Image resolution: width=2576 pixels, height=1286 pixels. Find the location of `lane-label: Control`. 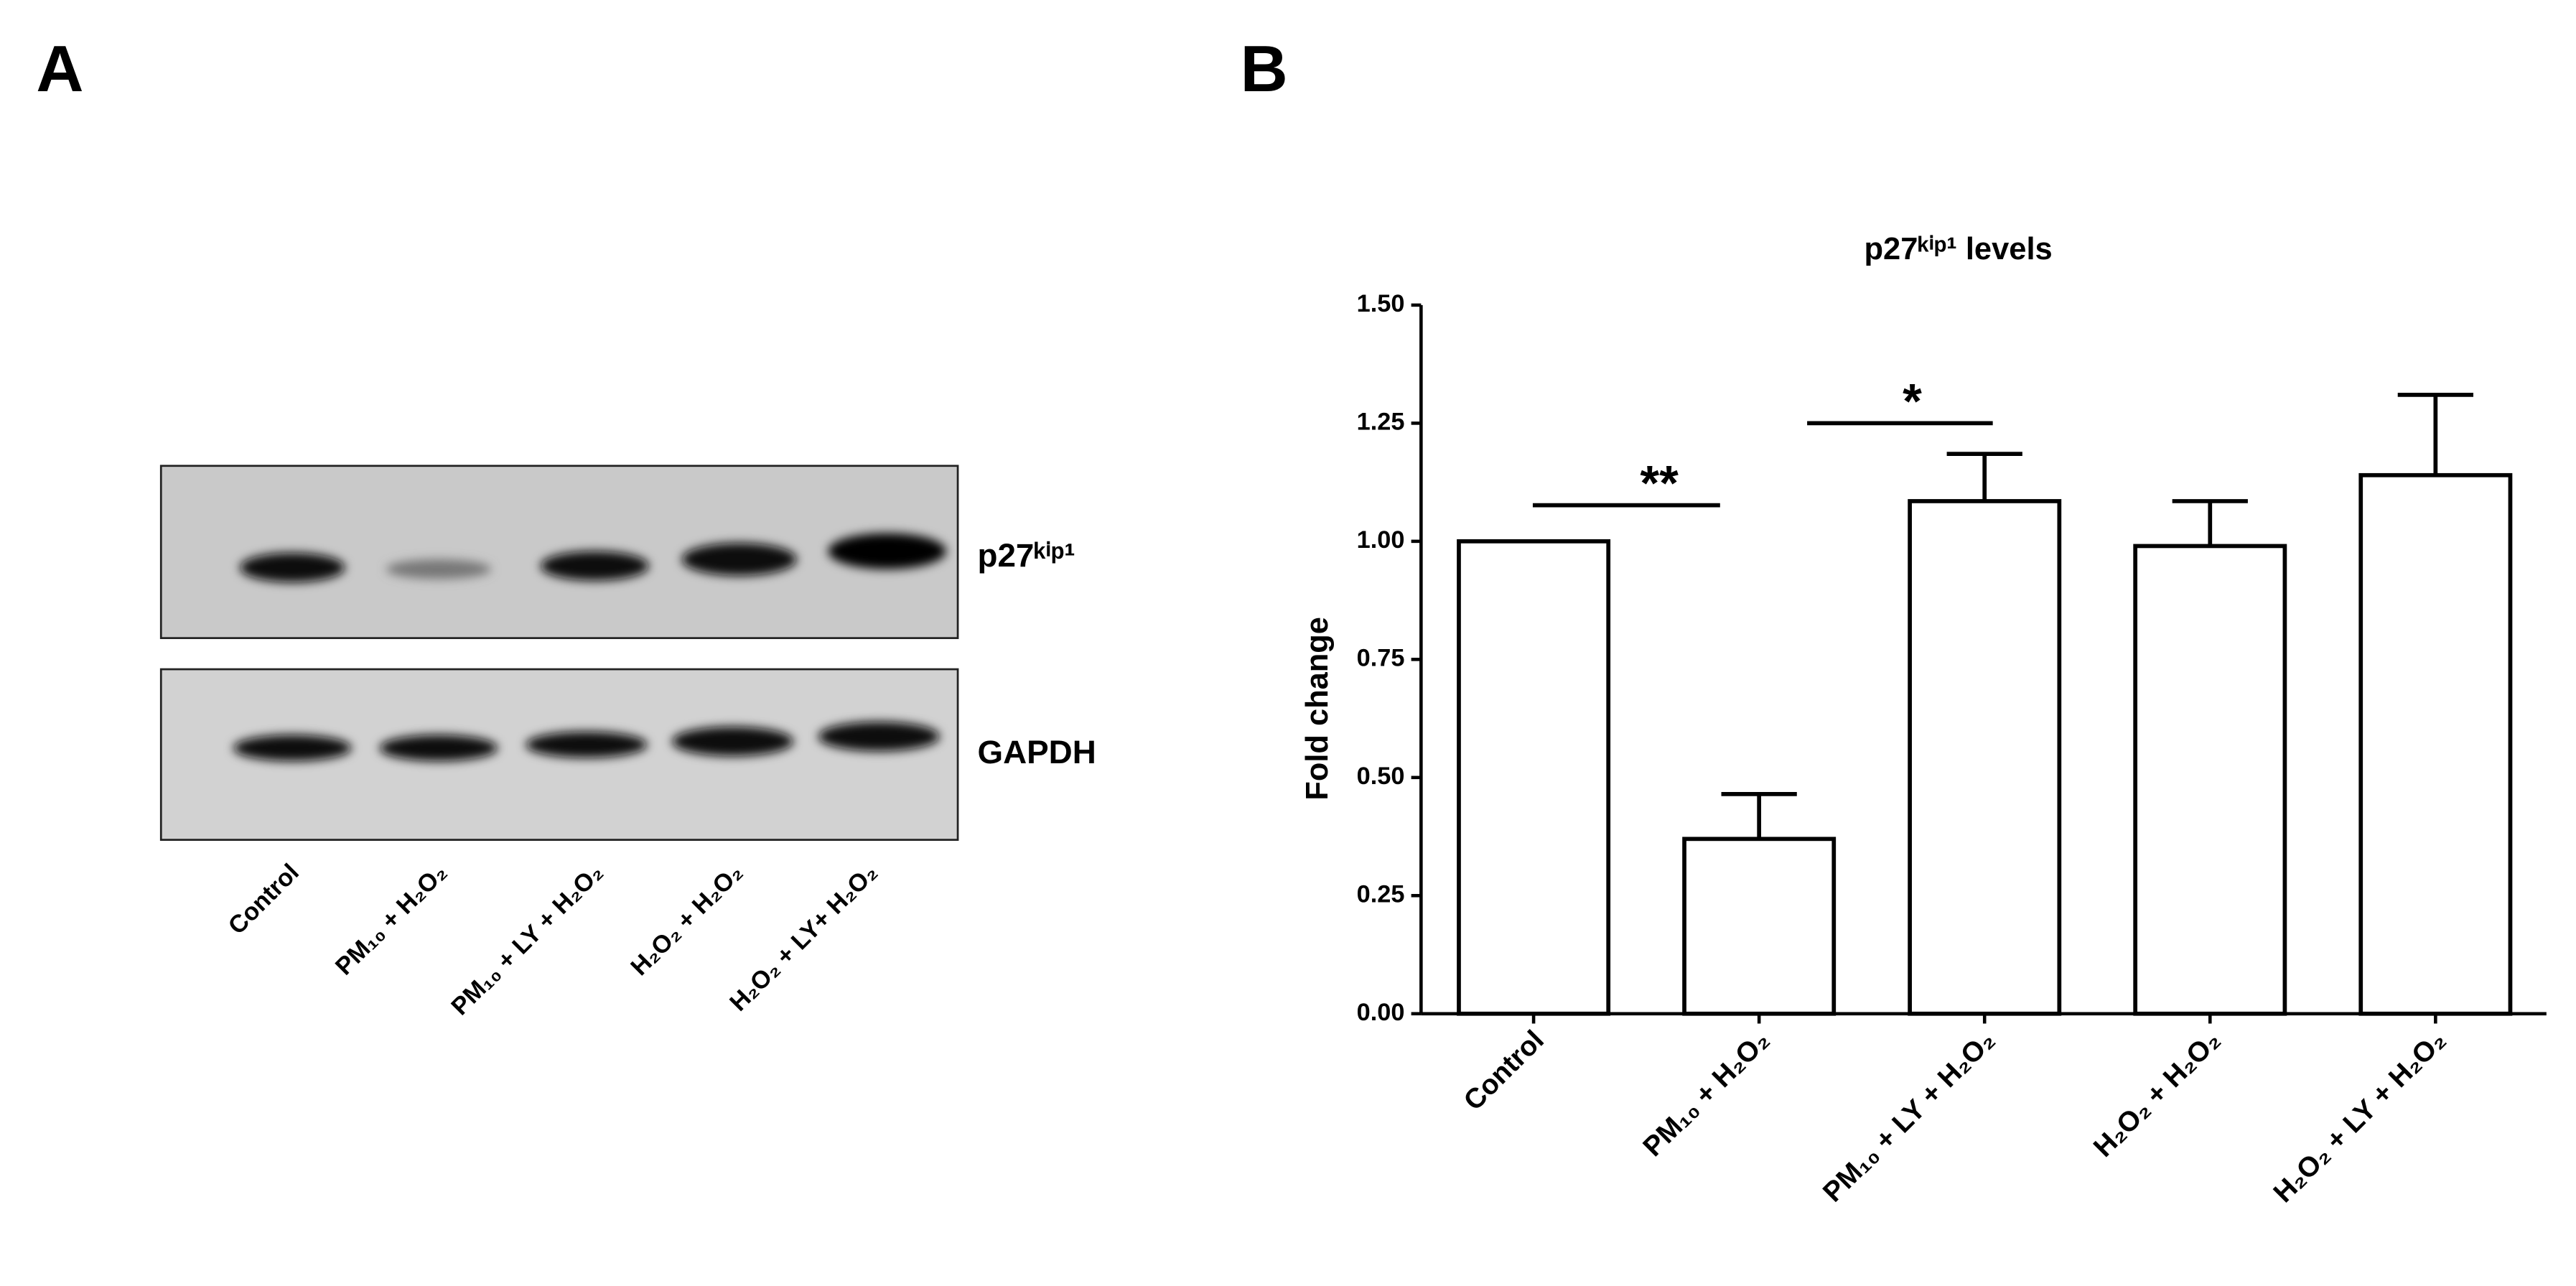

lane-label: Control is located at coordinates (263, 899).